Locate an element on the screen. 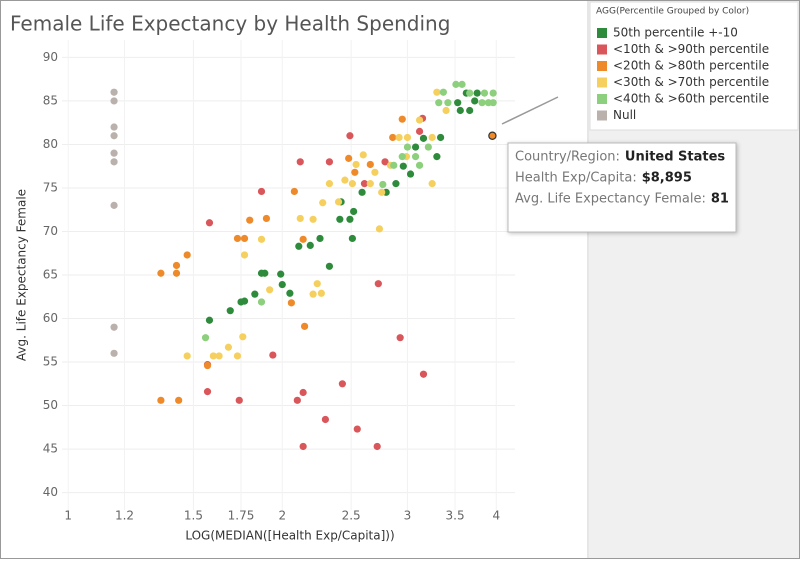 Image resolution: width=800 pixels, height=563 pixels. x-tick-label: 1 is located at coordinates (68, 516).